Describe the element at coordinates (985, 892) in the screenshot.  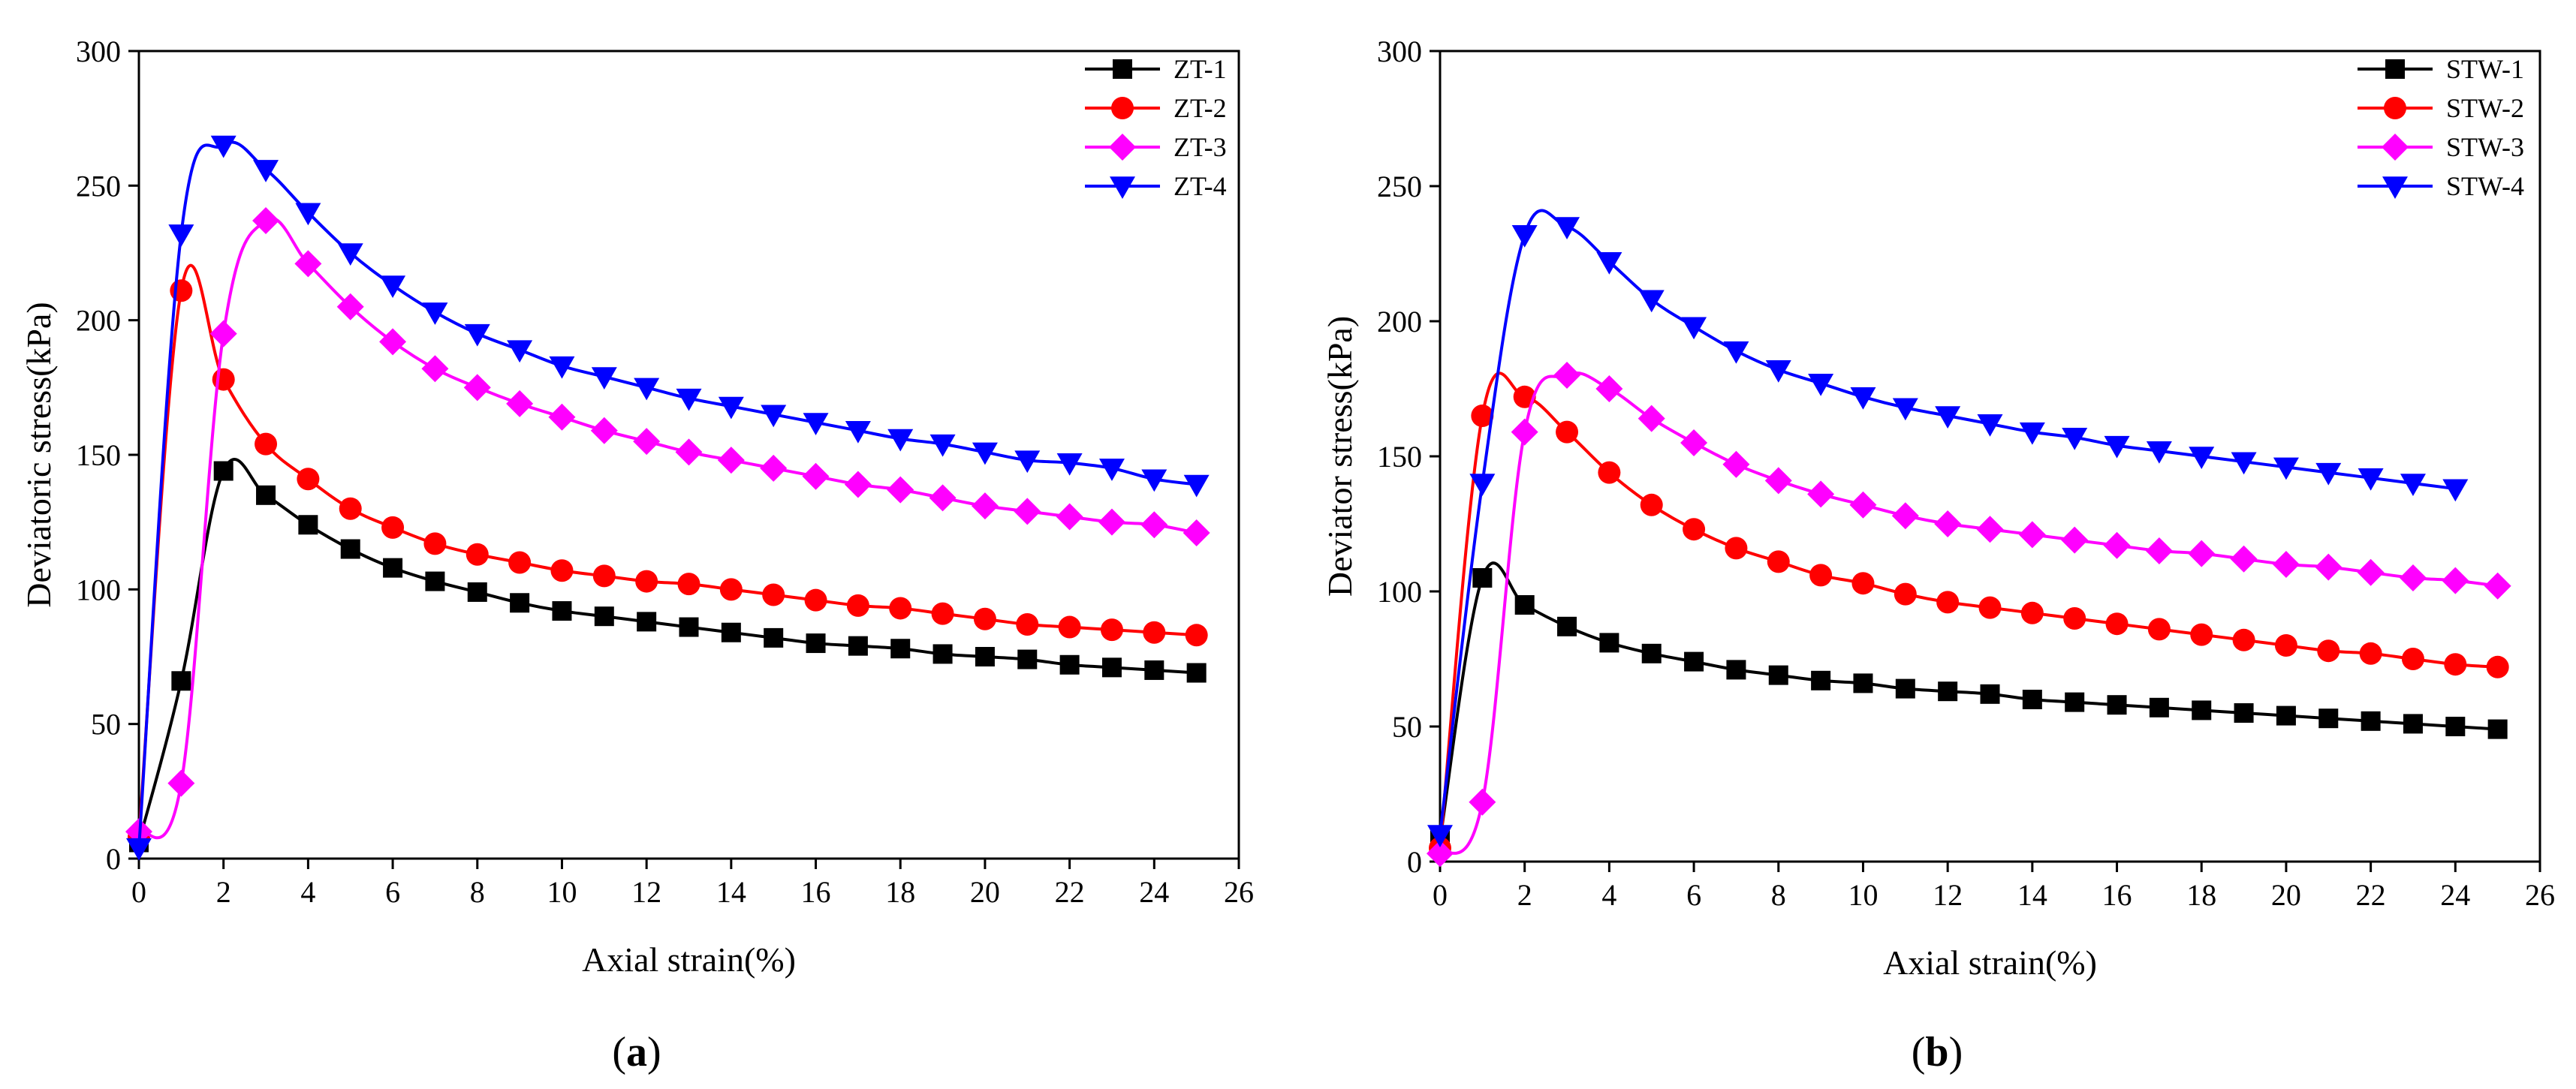
I see `x-tick-label: 20` at that location.